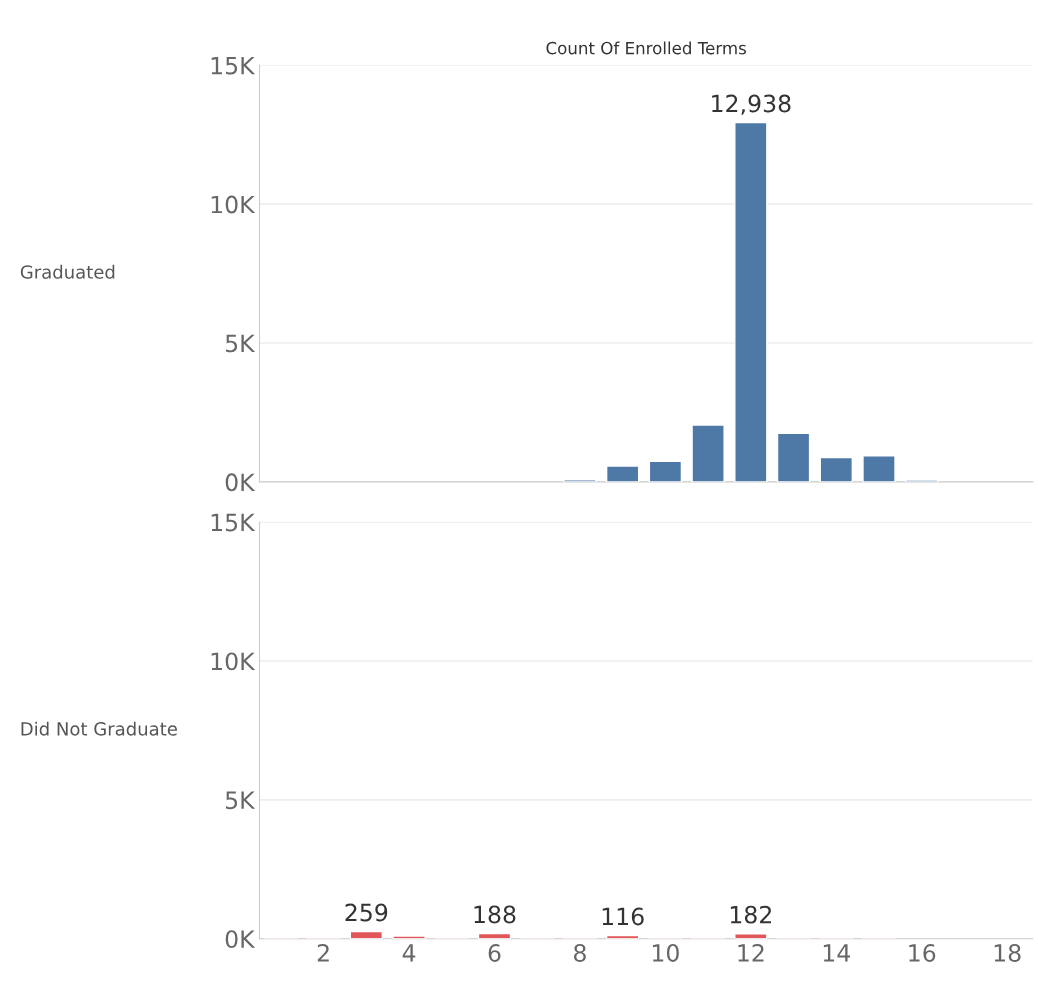 The width and height of the screenshot is (1038, 1004). I want to click on data-label: 259, so click(366, 912).